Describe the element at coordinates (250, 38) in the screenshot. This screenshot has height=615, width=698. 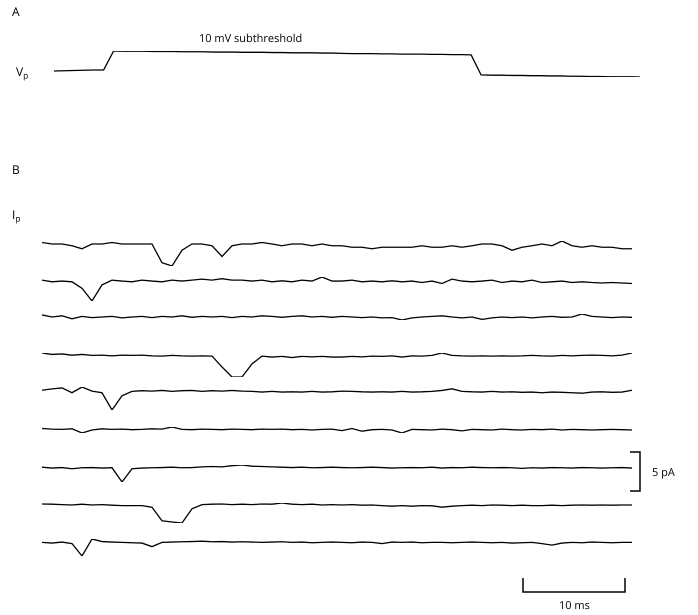
I see `text: 10 mV subthreshold` at that location.